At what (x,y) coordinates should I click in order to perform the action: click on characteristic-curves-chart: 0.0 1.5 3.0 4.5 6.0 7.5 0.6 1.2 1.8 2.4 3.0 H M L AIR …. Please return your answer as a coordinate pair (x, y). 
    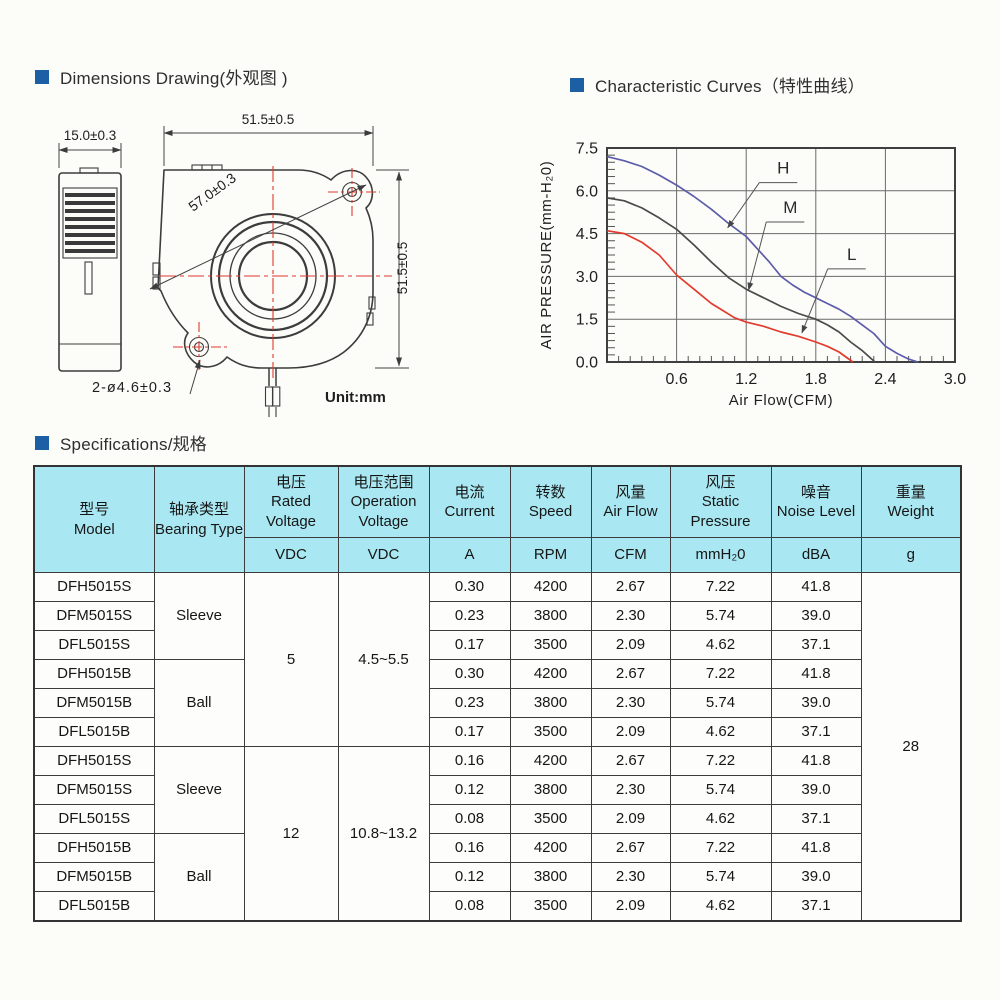
    Looking at the image, I should click on (752, 275).